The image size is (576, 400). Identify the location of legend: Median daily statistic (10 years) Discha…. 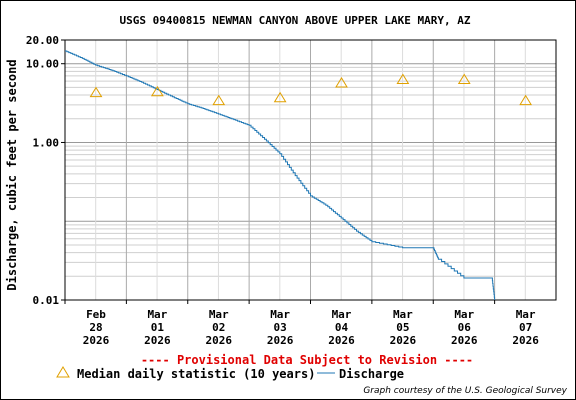
(230, 373).